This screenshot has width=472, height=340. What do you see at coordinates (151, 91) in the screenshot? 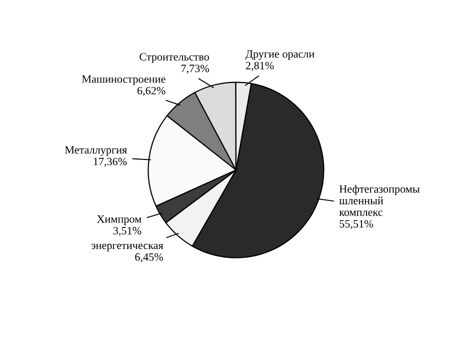
I see `data-label: 6,62%` at bounding box center [151, 91].